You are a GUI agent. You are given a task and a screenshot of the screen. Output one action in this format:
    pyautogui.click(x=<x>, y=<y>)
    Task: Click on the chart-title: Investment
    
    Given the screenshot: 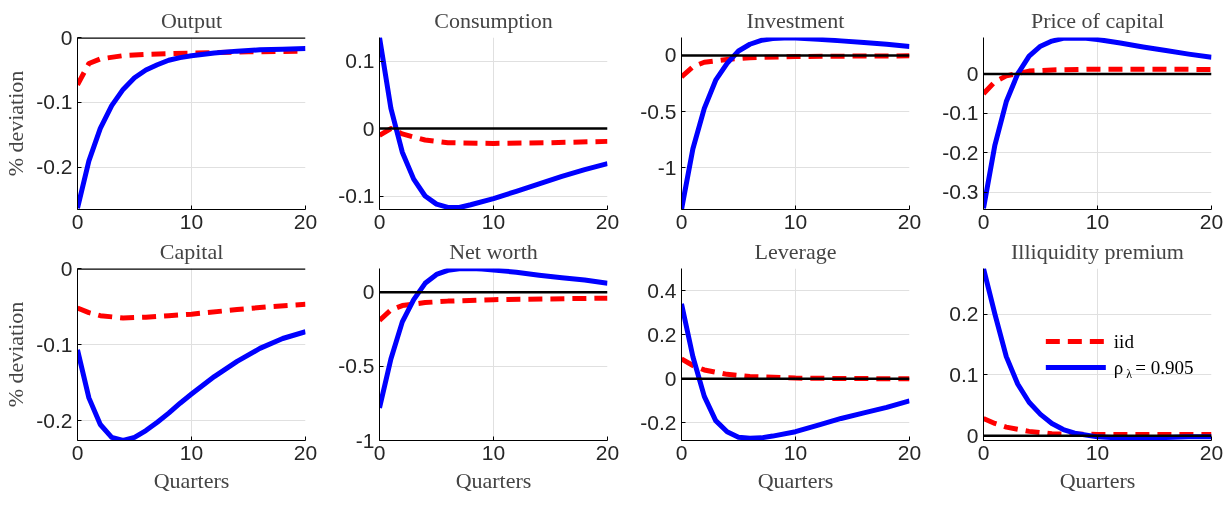 What is the action you would take?
    pyautogui.click(x=795, y=20)
    